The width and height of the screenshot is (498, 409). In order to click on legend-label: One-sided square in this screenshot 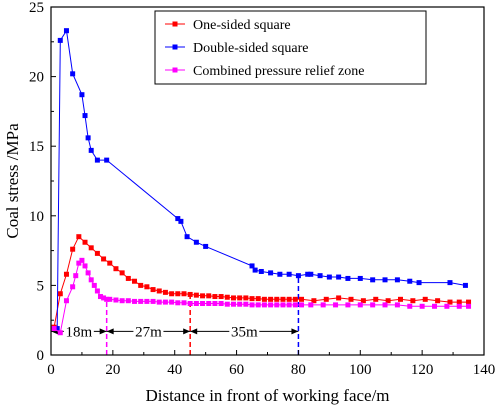, I will do `click(242, 25)`.